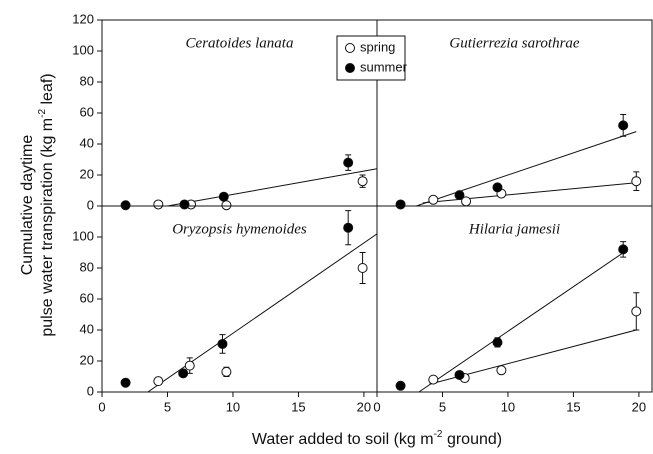 The width and height of the screenshot is (653, 454). I want to click on y-axis-label: pulse water transpiration (kg m-2 leaf), so click(46, 204).